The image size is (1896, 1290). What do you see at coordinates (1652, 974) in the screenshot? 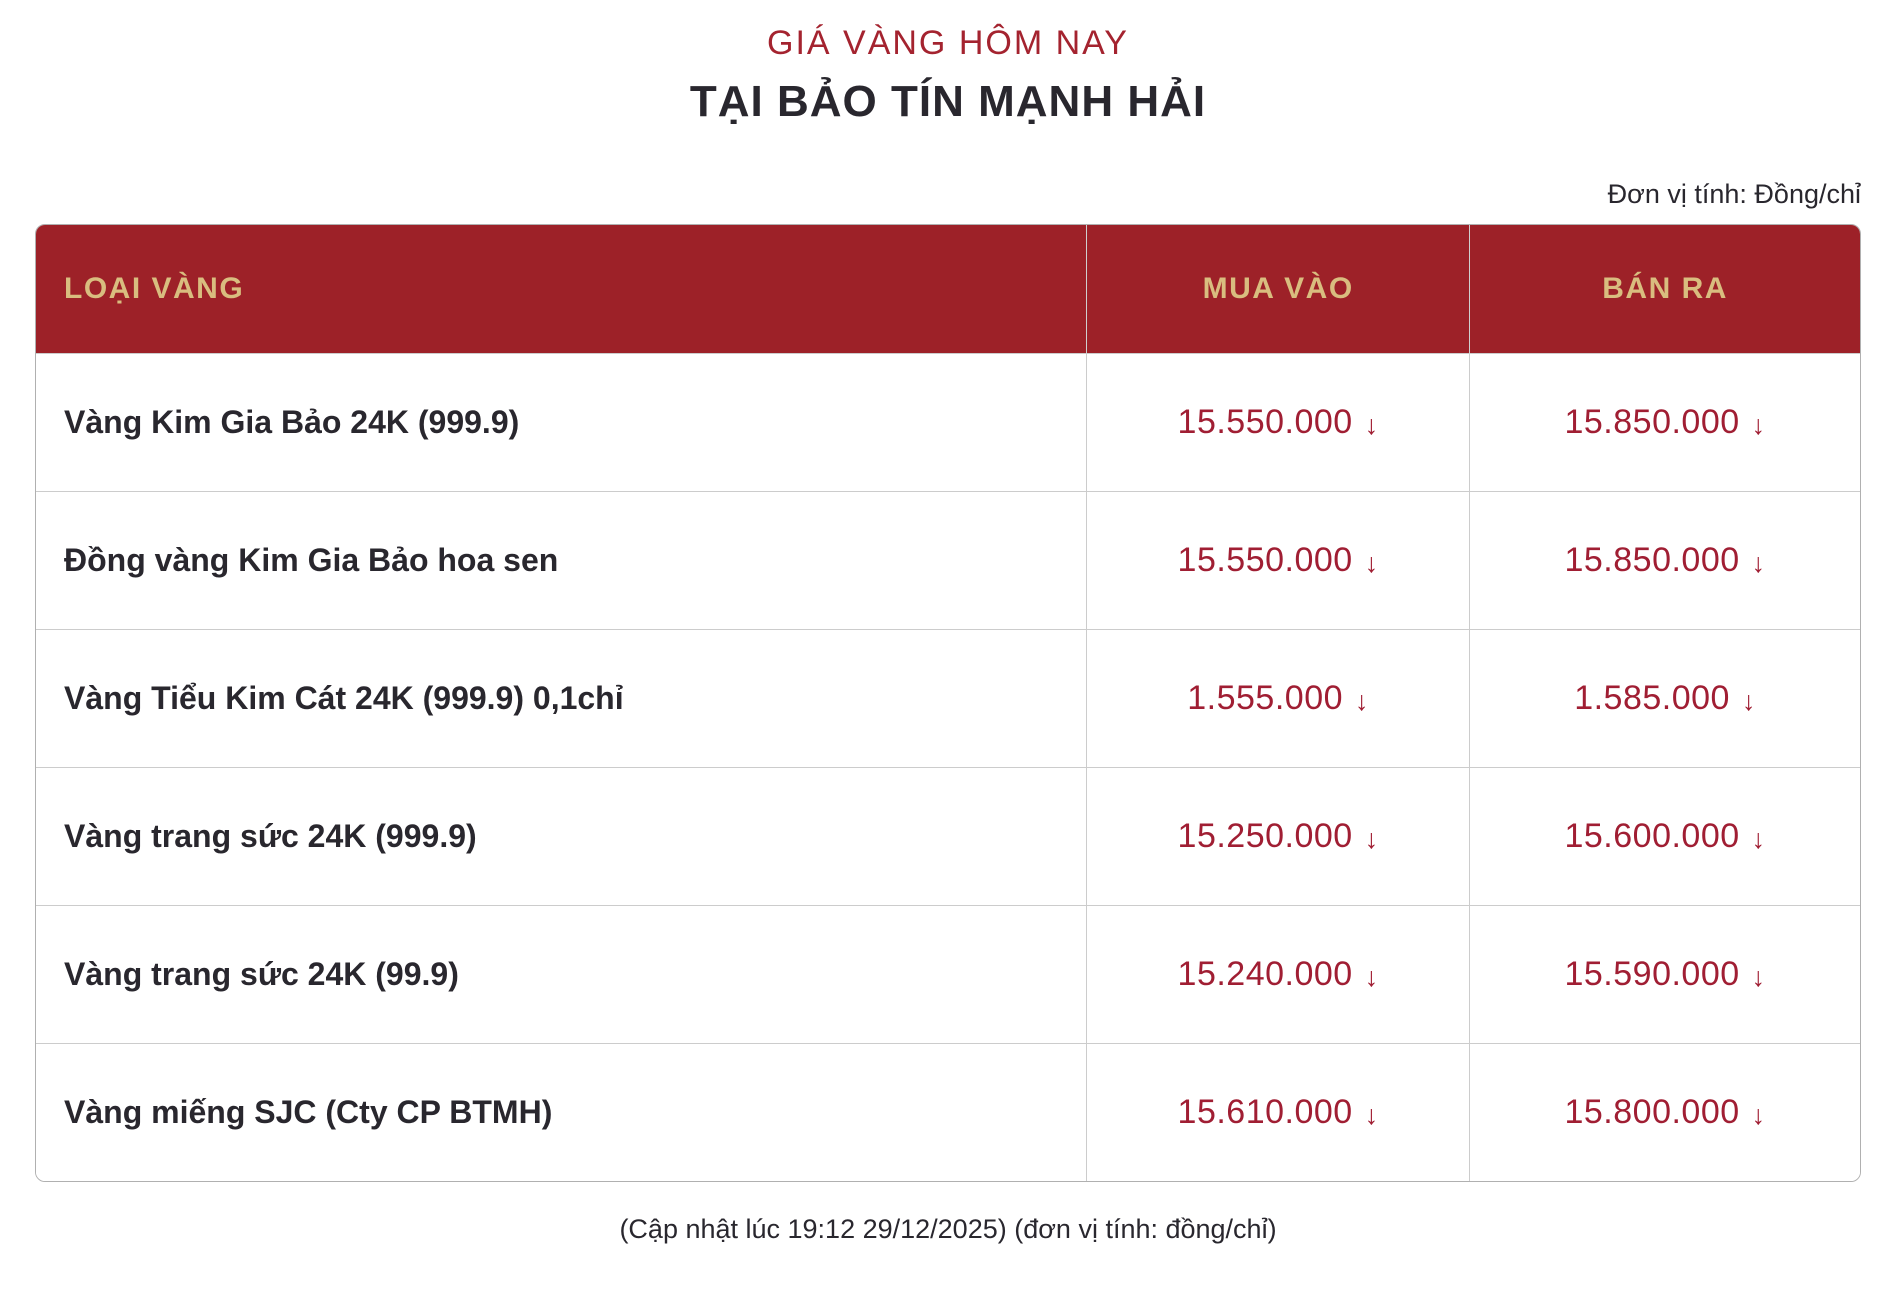
I see `sell-price-value: 15.590.000` at bounding box center [1652, 974].